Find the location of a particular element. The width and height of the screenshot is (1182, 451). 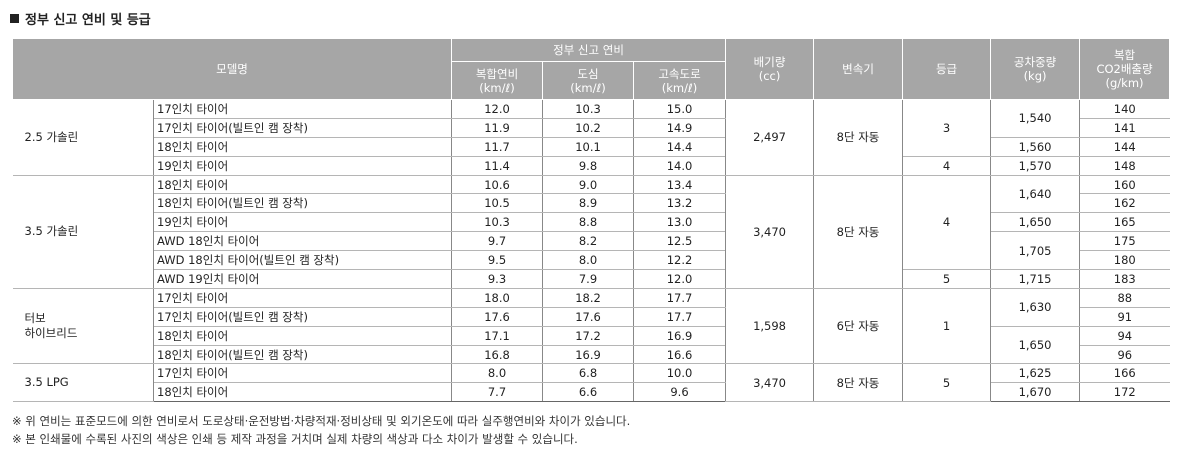

co2-cell: 140 is located at coordinates (1124, 109).